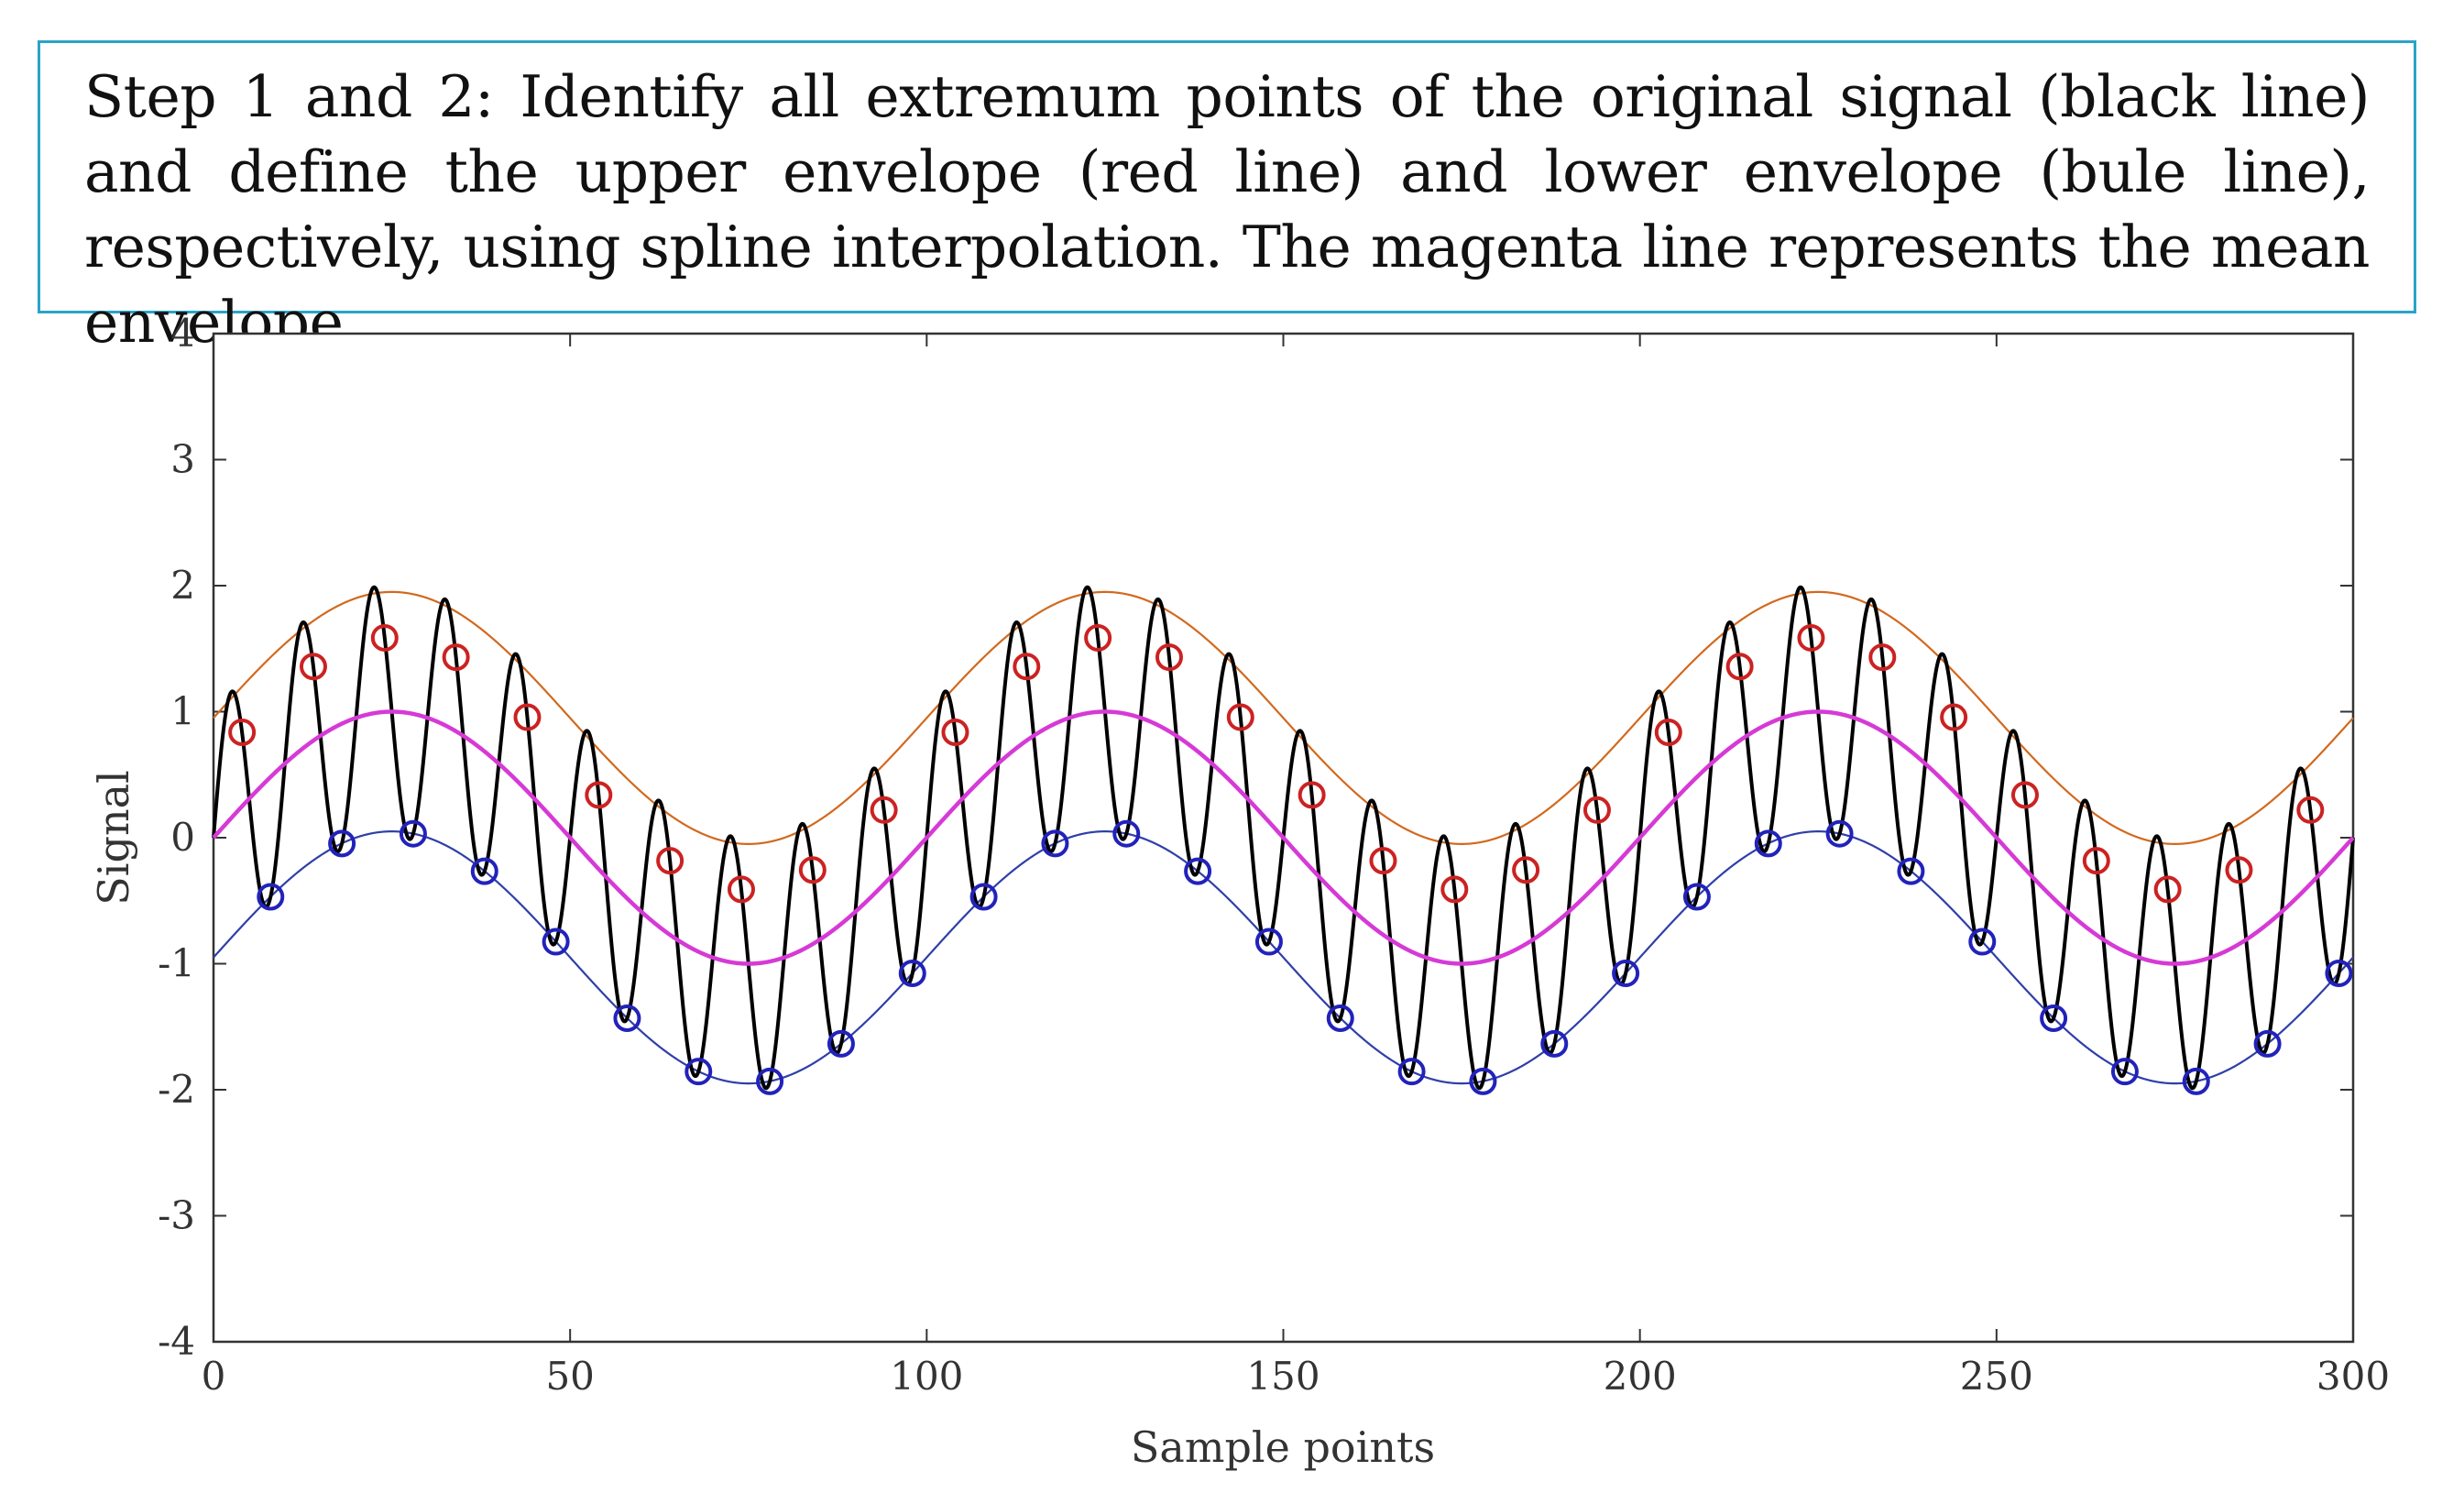 This screenshot has height=1493, width=2464. Describe the element at coordinates (2353, 1376) in the screenshot. I see `x-tick-label: 300` at that location.